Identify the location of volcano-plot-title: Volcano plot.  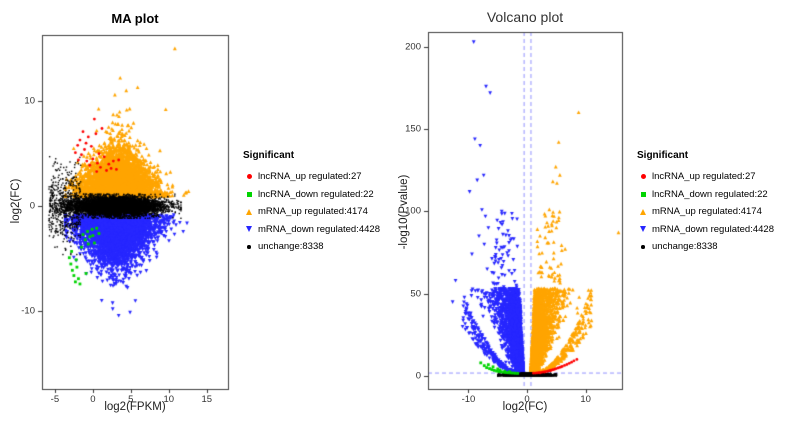
(525, 17).